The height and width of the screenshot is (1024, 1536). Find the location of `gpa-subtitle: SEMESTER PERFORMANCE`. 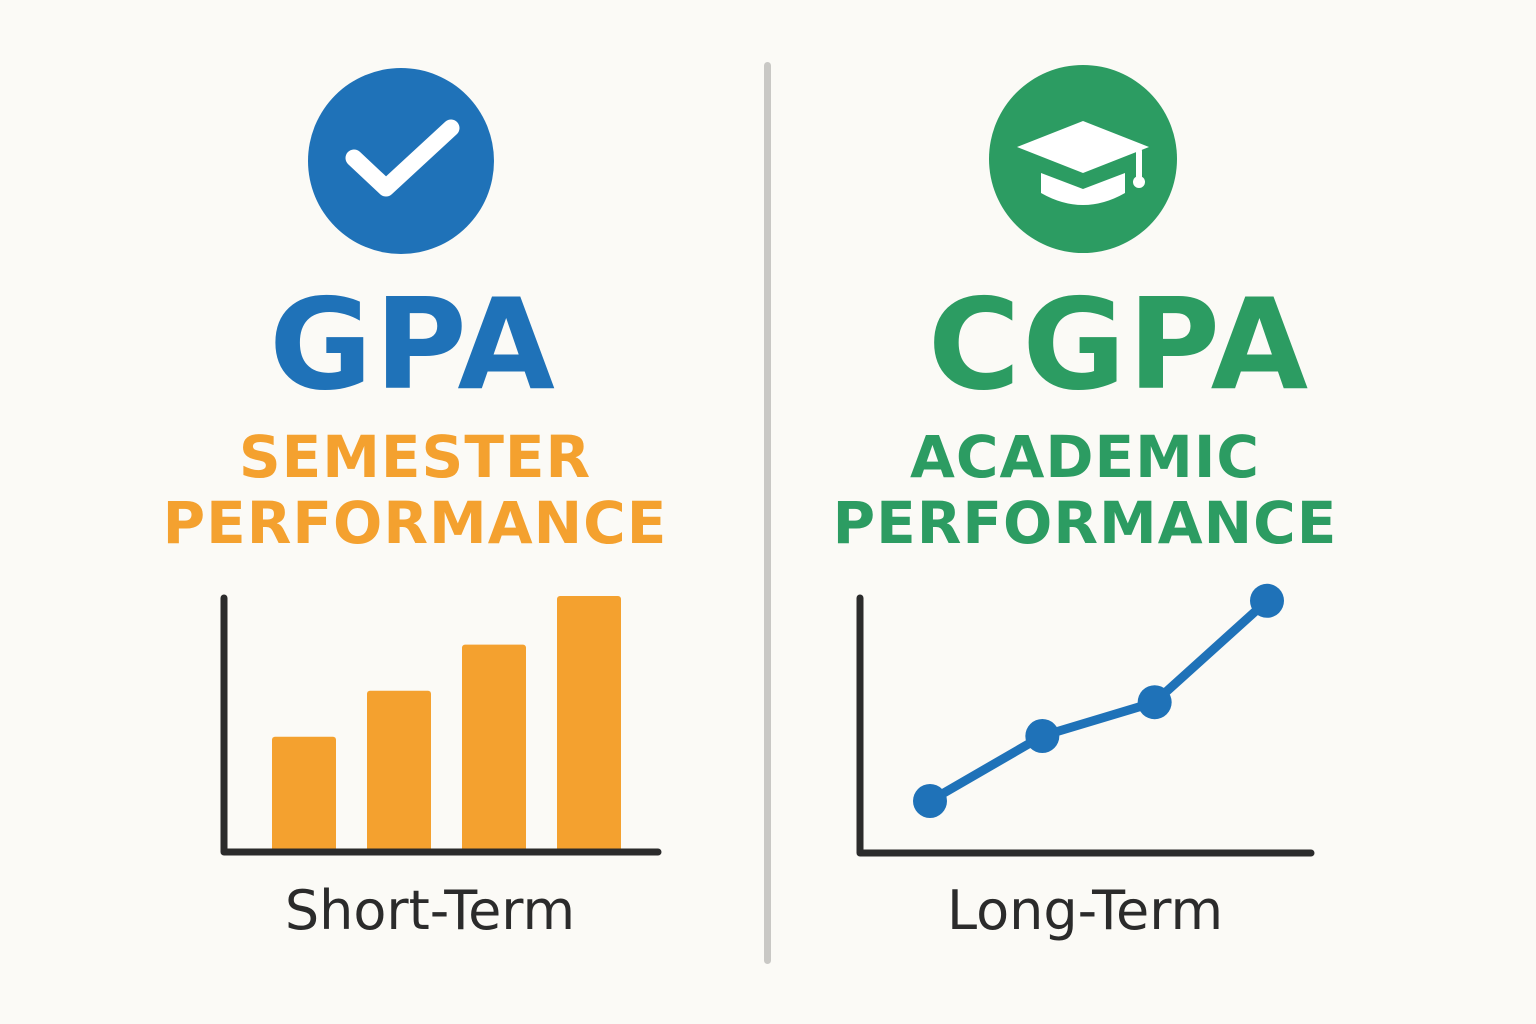

gpa-subtitle: SEMESTER PERFORMANCE is located at coordinates (415, 490).